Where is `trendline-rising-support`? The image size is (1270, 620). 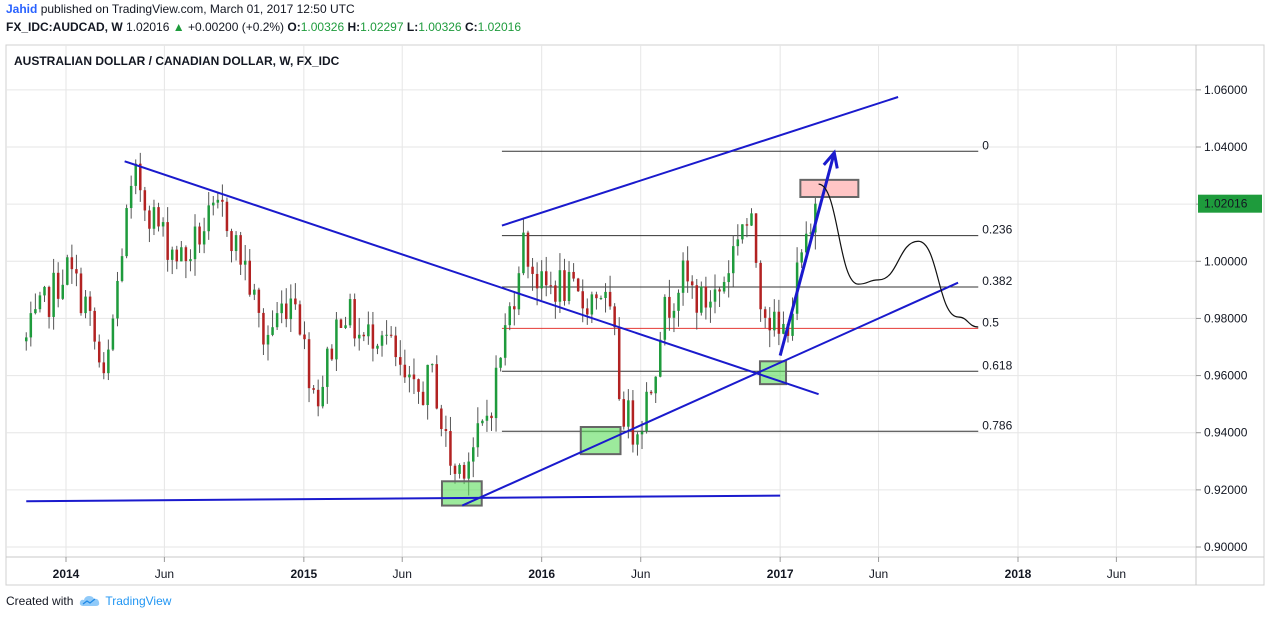
trendline-rising-support is located at coordinates (710, 394).